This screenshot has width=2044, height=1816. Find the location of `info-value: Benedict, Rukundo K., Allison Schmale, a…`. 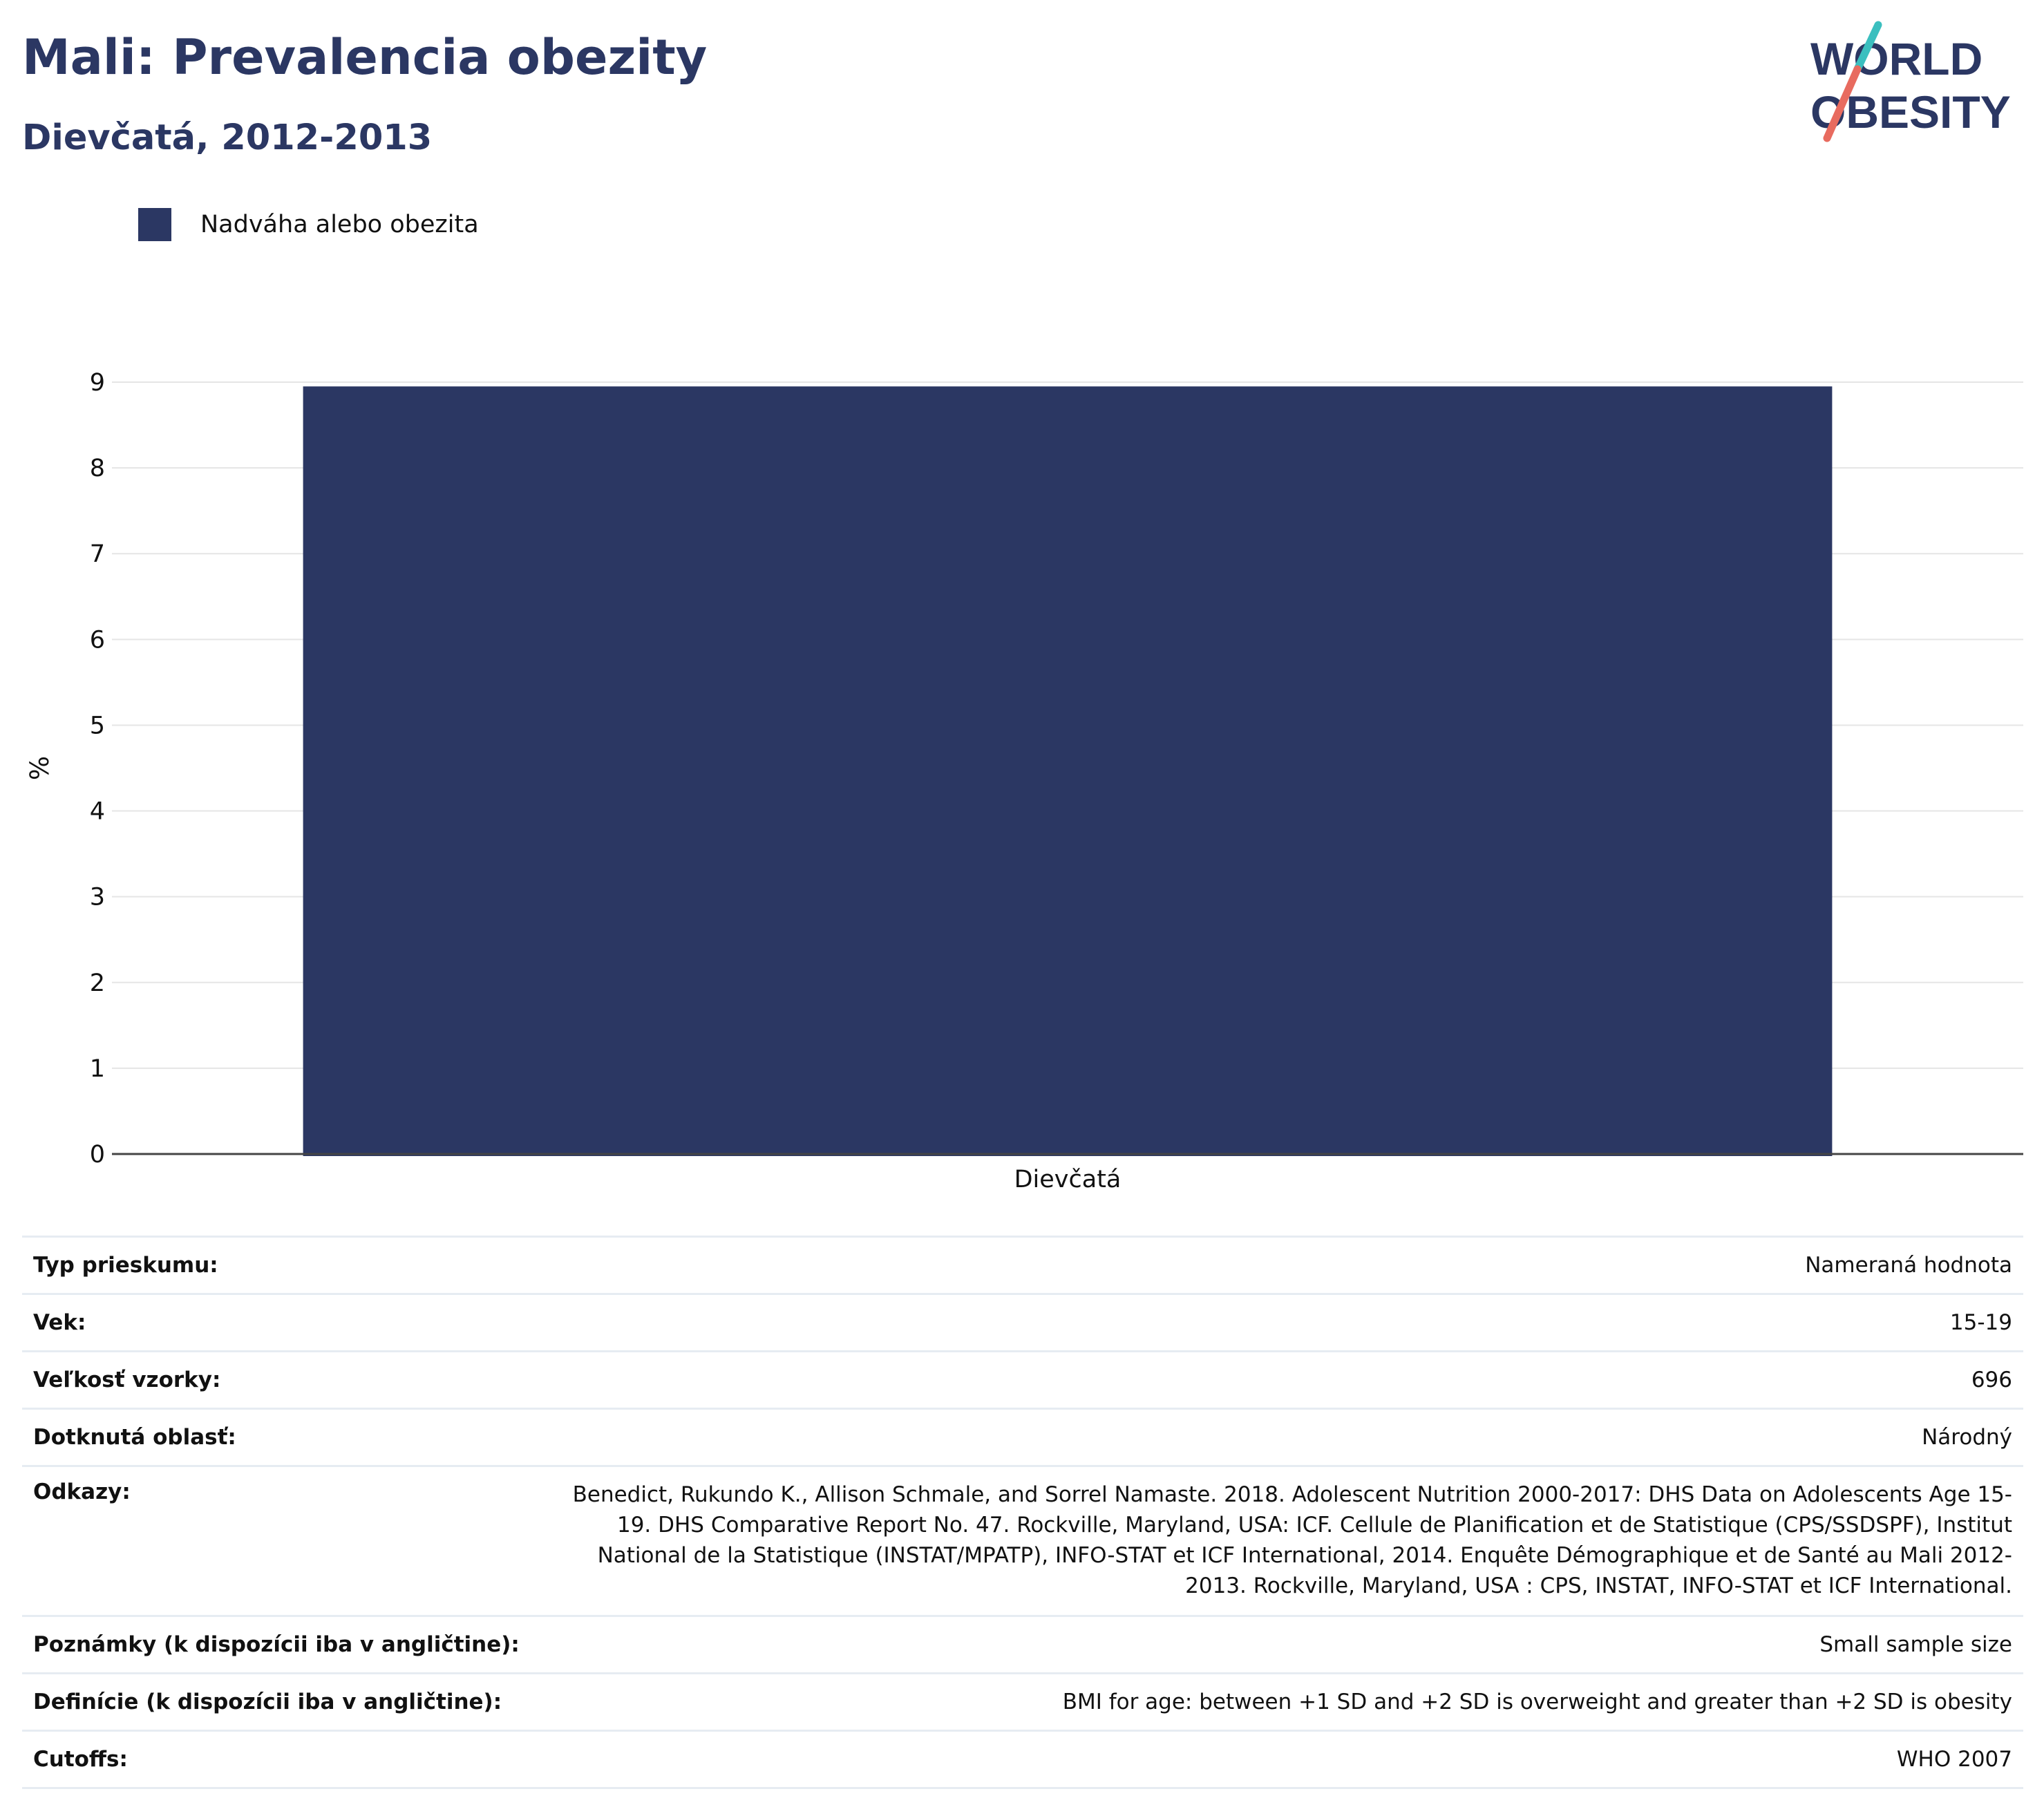

info-value: Benedict, Rukundo K., Allison Schmale, a… is located at coordinates (1276, 1540).